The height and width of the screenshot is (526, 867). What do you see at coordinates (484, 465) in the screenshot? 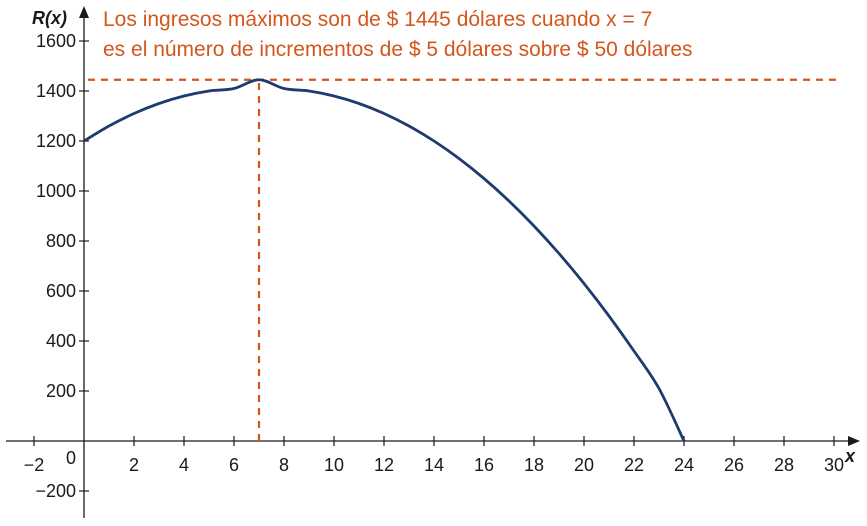
I see `x-tick-label: 16` at bounding box center [484, 465].